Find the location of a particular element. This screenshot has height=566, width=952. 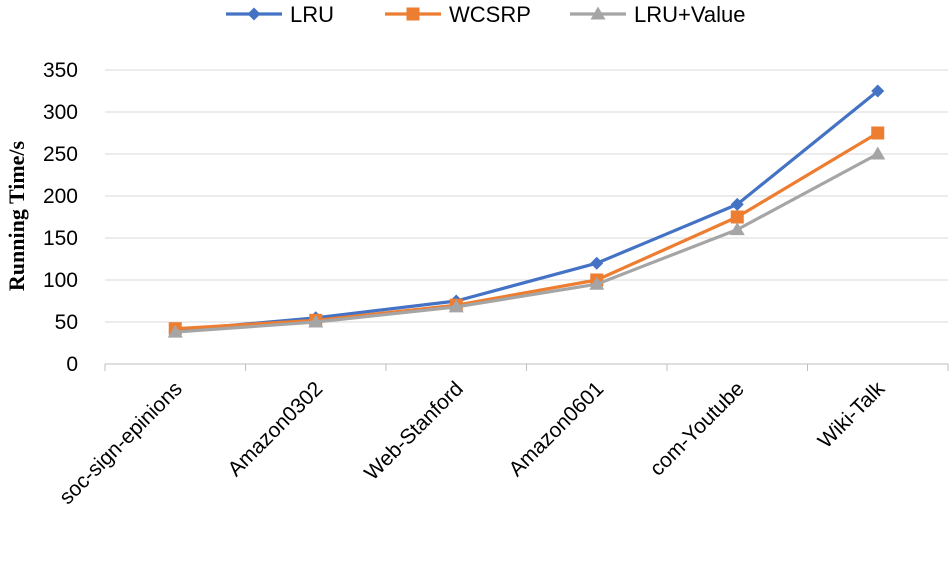

legend-label: LRU+Value is located at coordinates (690, 14).